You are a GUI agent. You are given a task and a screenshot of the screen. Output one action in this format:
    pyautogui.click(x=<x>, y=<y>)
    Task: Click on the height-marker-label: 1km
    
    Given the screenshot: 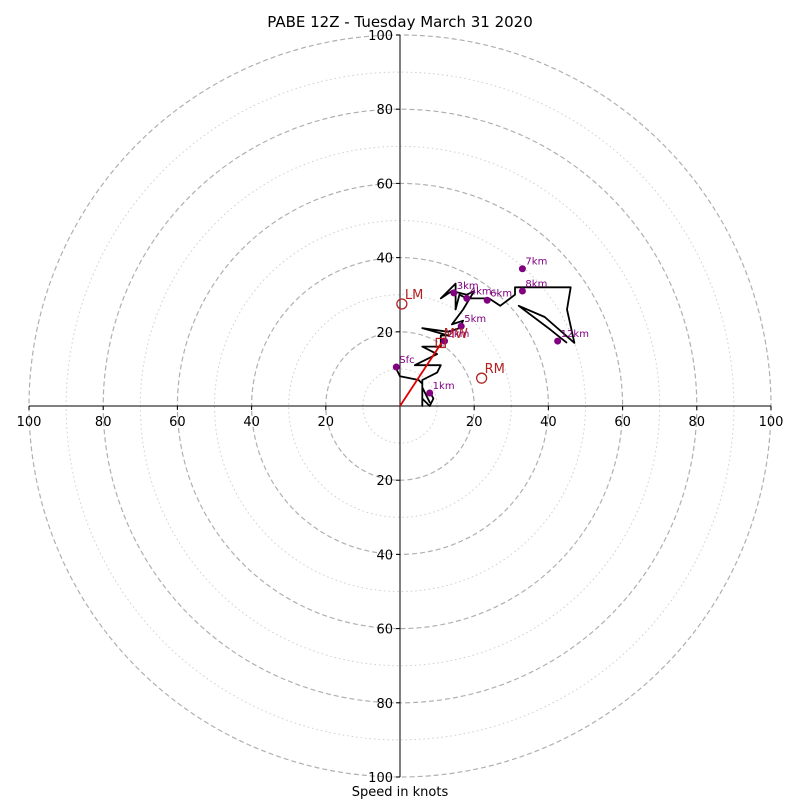 What is the action you would take?
    pyautogui.click(x=444, y=386)
    